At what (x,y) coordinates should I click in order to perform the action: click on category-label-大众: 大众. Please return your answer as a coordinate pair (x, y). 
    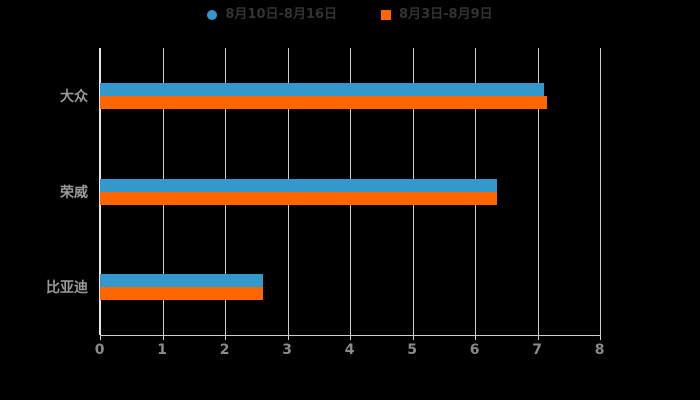
    Looking at the image, I should click on (74, 96).